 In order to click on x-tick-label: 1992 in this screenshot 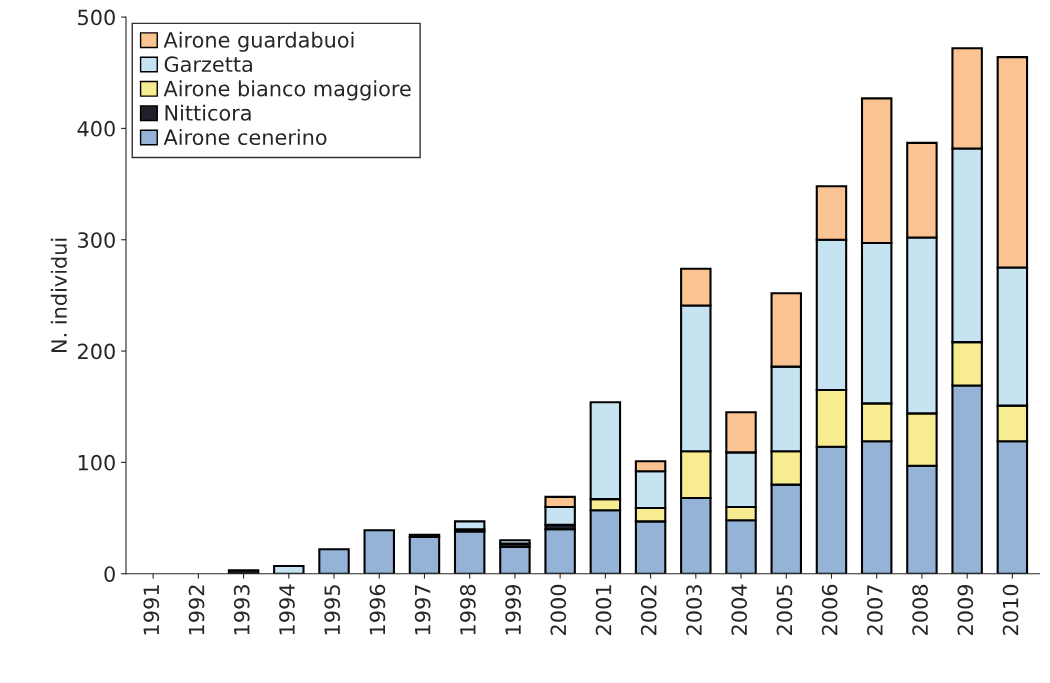, I will do `click(196, 610)`.